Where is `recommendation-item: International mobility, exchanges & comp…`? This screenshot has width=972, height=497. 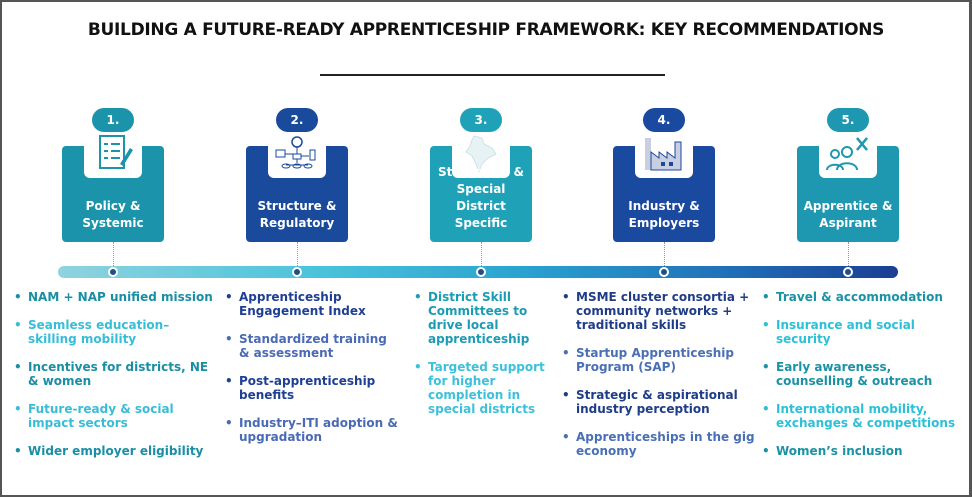
recommendation-item: International mobility, exchanges & comp… is located at coordinates (864, 416).